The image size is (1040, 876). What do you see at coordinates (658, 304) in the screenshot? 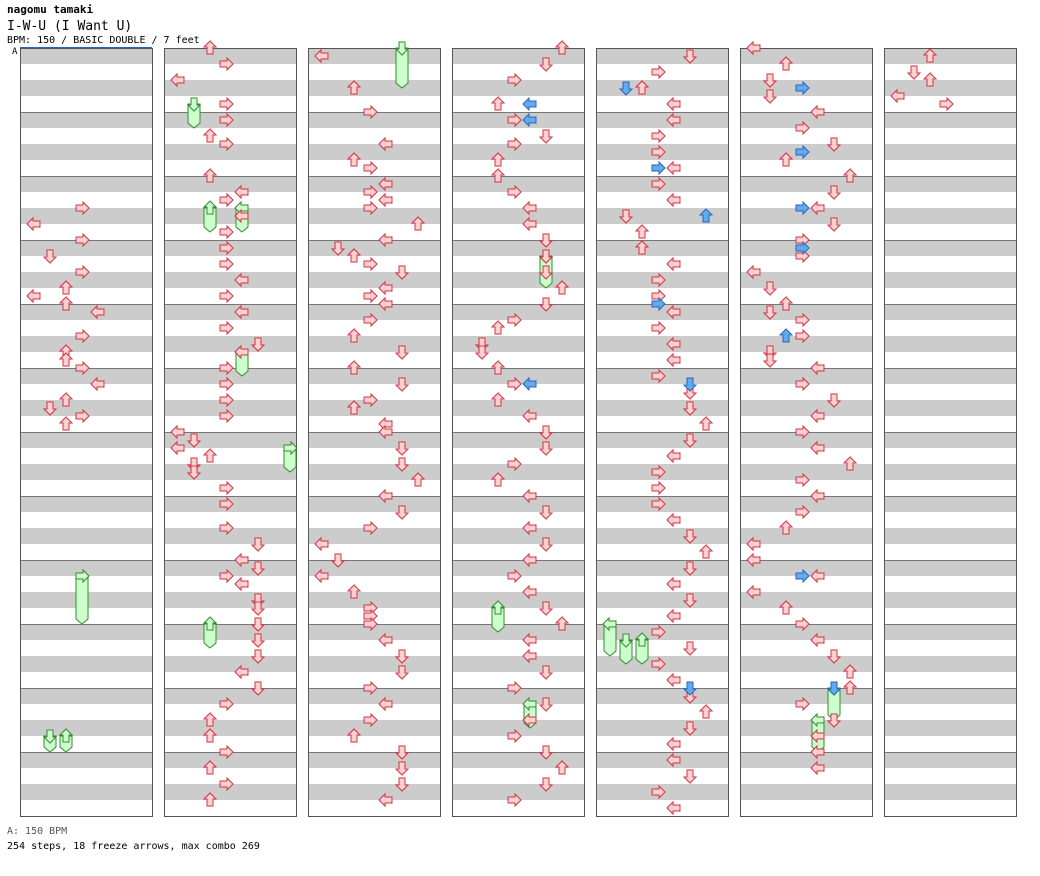
I see `blue-arrow-p1-right` at bounding box center [658, 304].